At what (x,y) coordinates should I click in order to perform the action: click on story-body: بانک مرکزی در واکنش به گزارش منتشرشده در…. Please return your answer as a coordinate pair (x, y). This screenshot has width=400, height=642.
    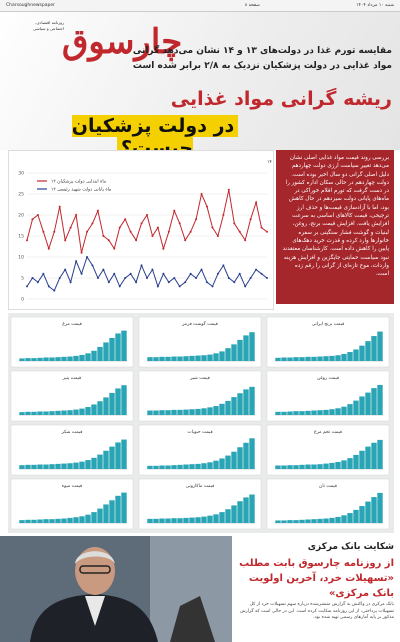
    Looking at the image, I should click on (317, 611).